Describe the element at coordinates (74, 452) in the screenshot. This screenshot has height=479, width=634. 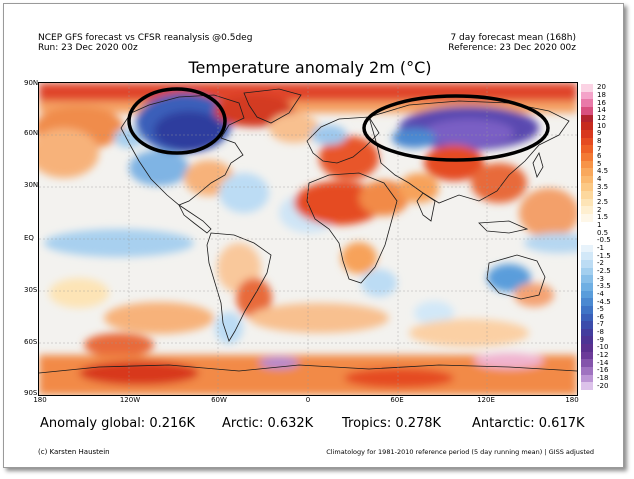
I see `credit-text: (c) Karsten Haustein` at that location.